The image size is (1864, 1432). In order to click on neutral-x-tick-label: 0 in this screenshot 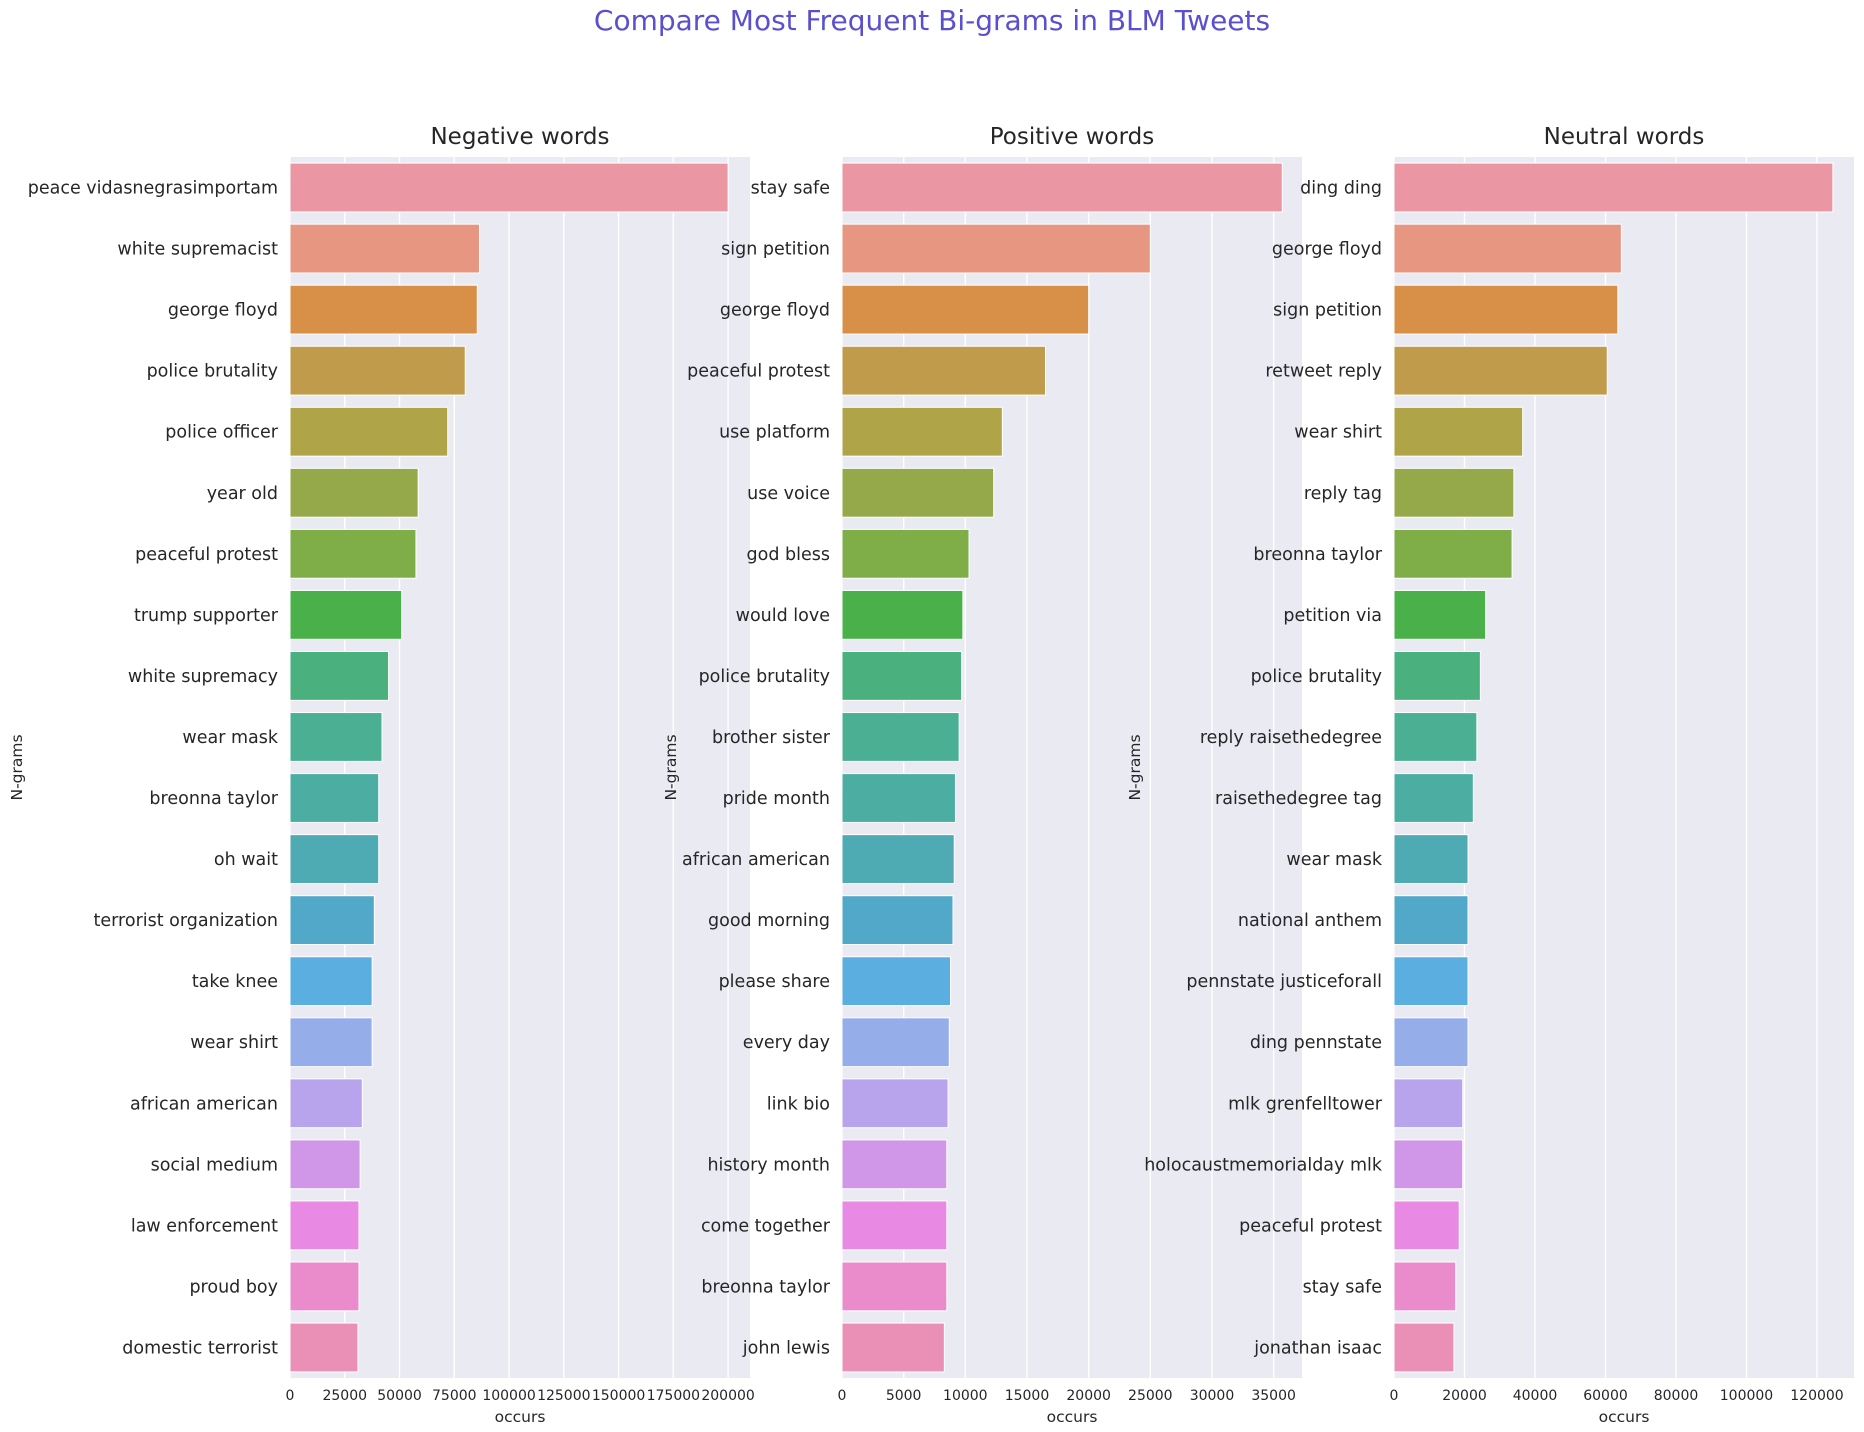, I will do `click(1394, 1396)`.